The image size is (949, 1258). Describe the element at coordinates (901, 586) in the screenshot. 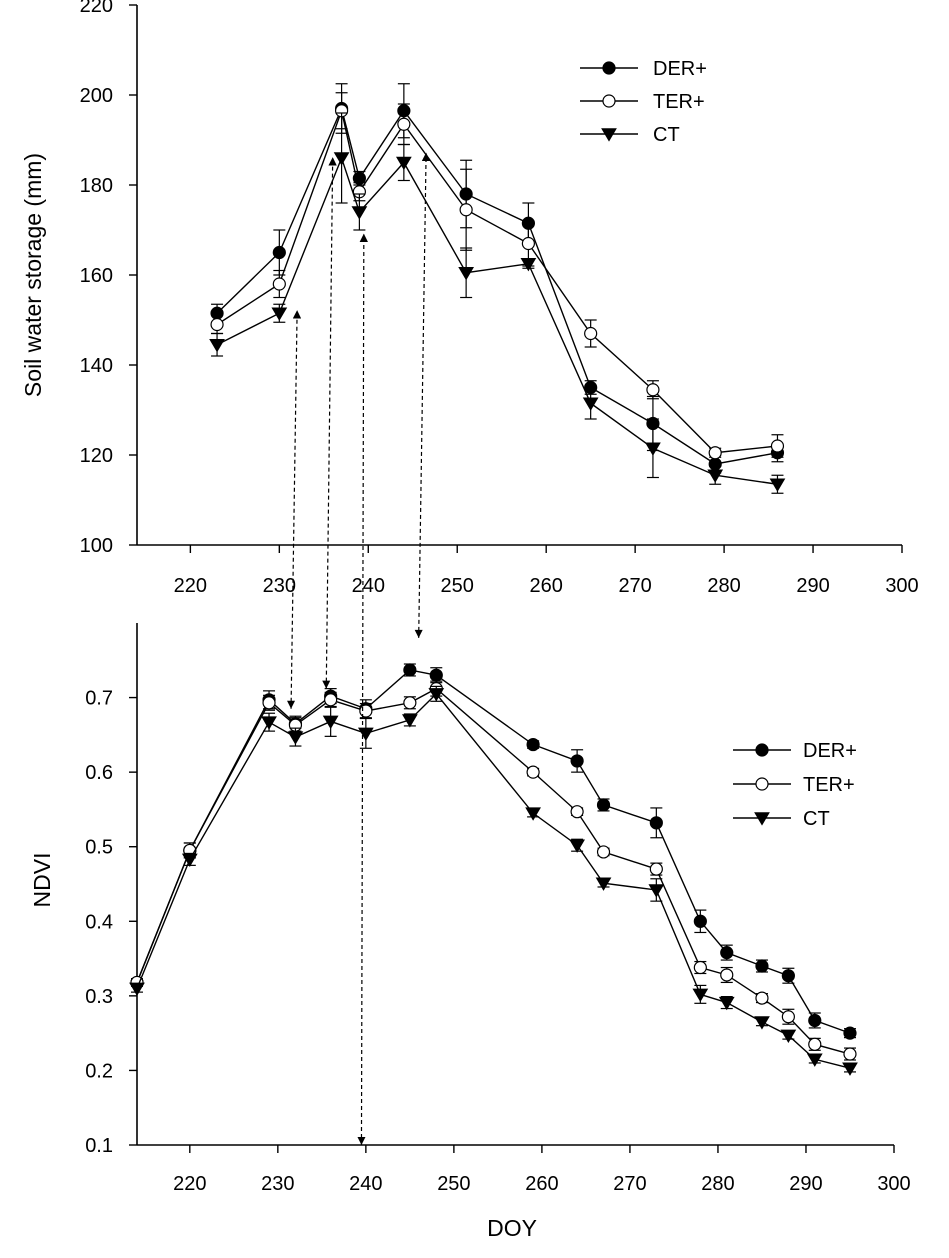

I see `x-tick-label: 300` at that location.